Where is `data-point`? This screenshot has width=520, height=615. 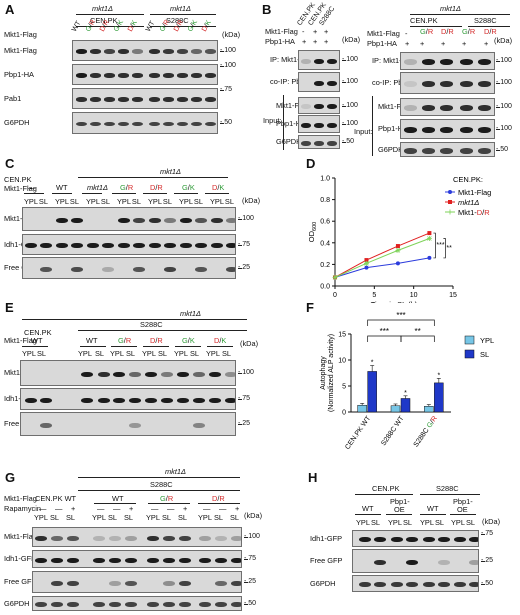
data-point is located at coordinates (335, 277).